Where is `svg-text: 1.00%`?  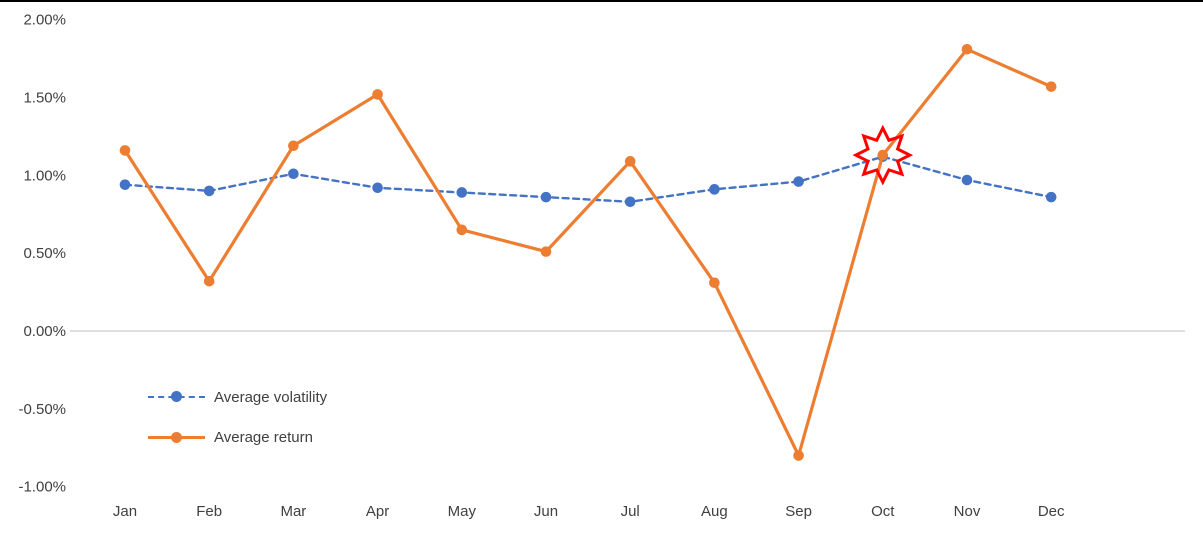
svg-text: 1.00% is located at coordinates (44, 175).